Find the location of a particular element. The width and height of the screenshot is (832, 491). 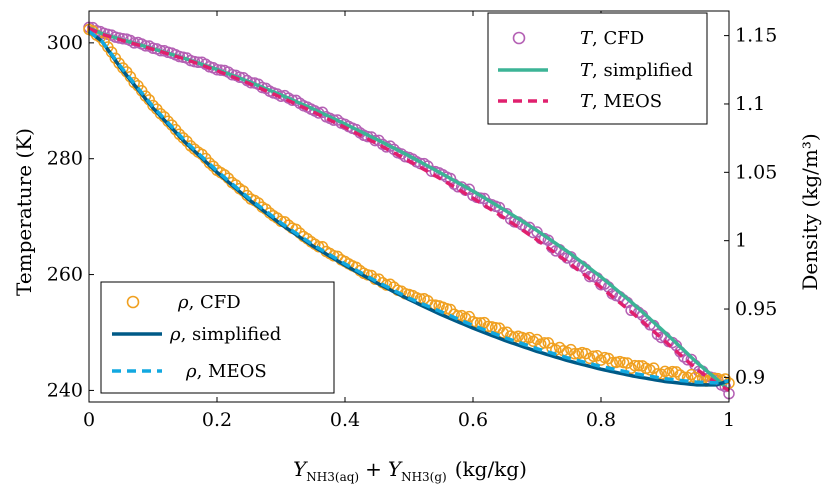

x-axis-title-sub1: NH3(aq) is located at coordinates (332, 477).